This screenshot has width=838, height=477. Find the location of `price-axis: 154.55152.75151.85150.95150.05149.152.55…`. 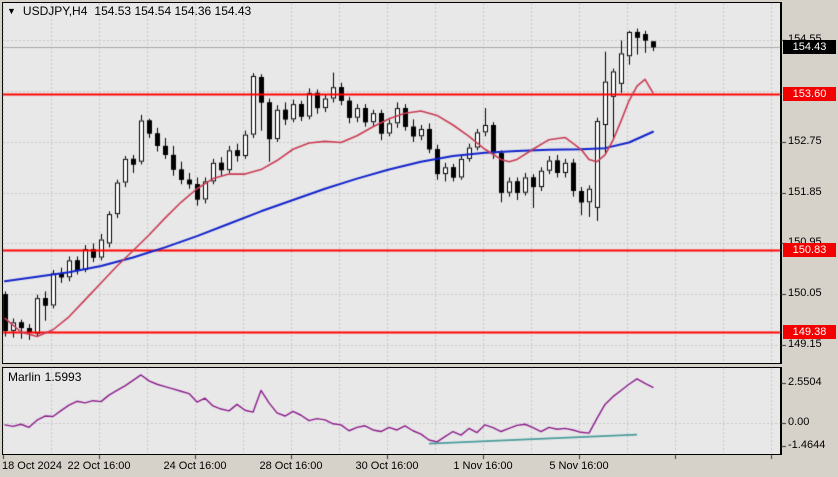

price-axis: 154.55152.75151.85150.95150.05149.152.55… is located at coordinates (810, 229).